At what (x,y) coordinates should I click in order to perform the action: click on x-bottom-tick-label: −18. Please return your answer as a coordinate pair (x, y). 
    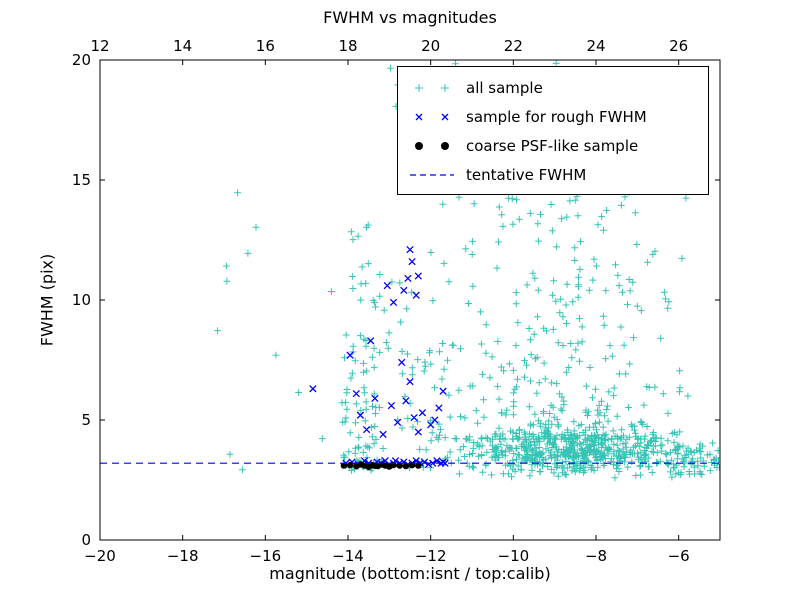
    Looking at the image, I should click on (183, 556).